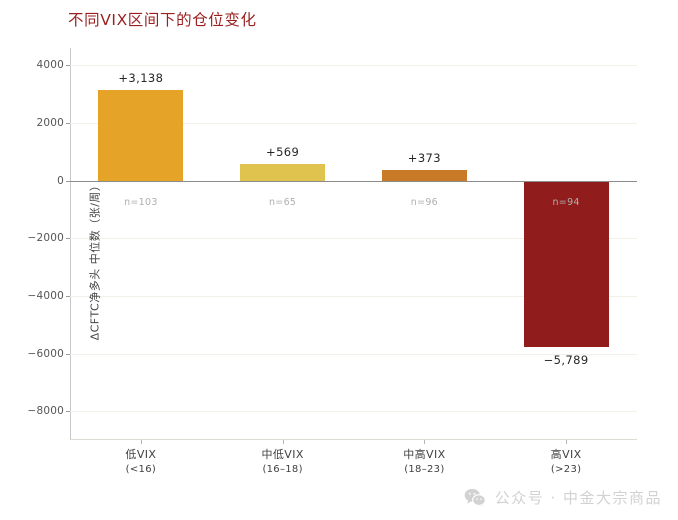 This screenshot has width=678, height=520. What do you see at coordinates (50, 122) in the screenshot?
I see `y-tick-label: 2000` at bounding box center [50, 122].